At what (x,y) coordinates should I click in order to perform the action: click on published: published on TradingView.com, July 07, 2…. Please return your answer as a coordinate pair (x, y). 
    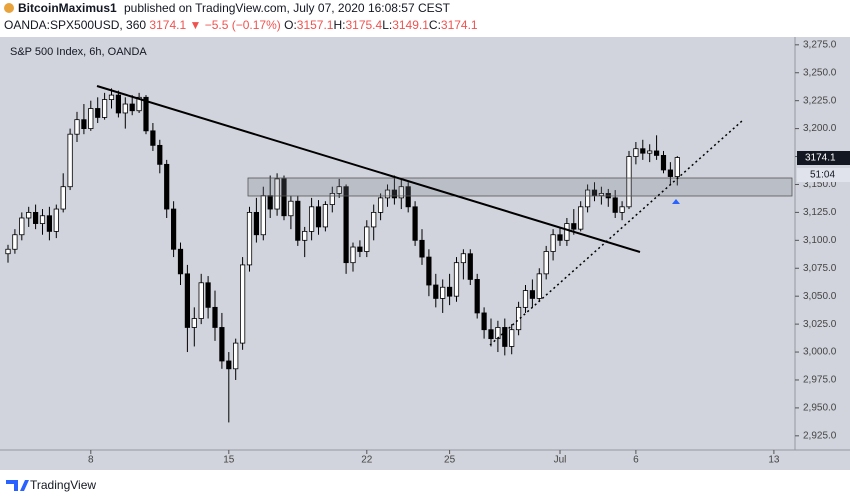
    Looking at the image, I should click on (287, 8).